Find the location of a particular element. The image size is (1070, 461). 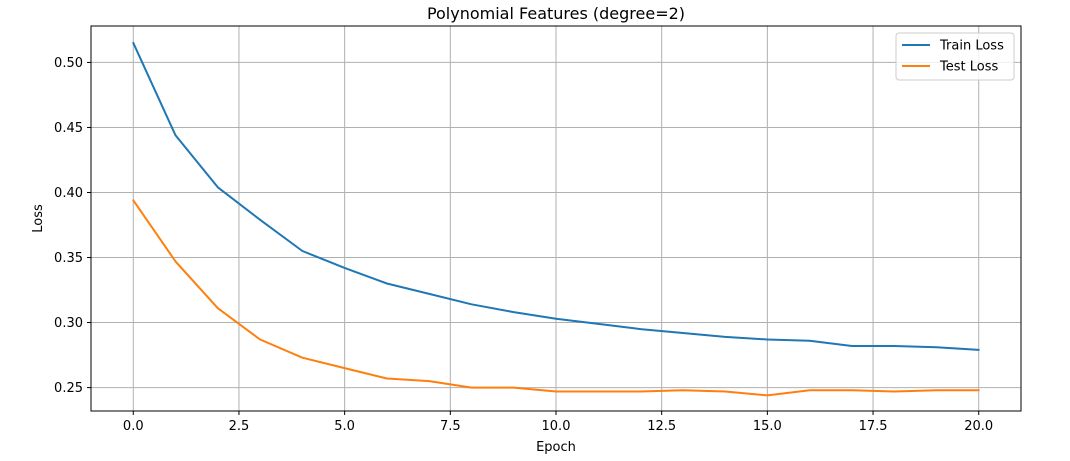

x-tick-label: 12.5 is located at coordinates (661, 426).